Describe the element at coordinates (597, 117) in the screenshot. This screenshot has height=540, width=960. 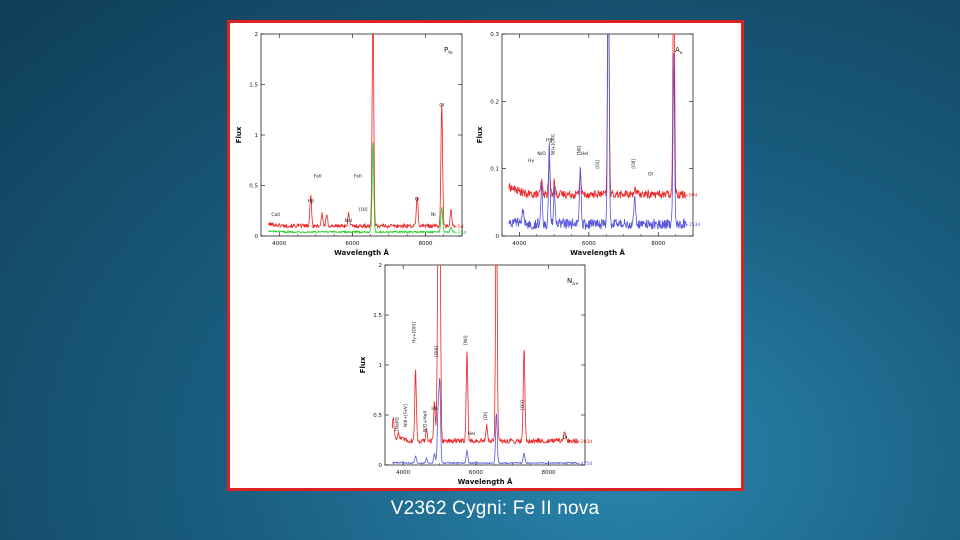
I see `p2-series-red` at that location.